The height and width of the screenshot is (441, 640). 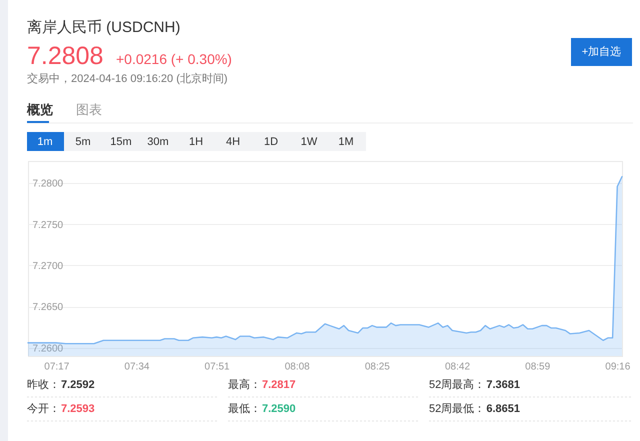 What do you see at coordinates (271, 142) in the screenshot?
I see `text: 1D` at bounding box center [271, 142].